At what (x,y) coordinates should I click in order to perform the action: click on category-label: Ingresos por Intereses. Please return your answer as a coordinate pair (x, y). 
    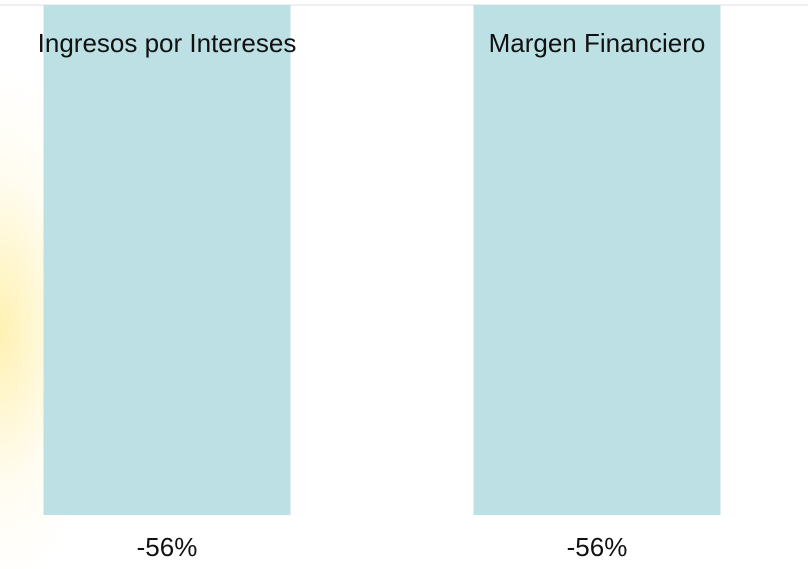
    Looking at the image, I should click on (167, 43).